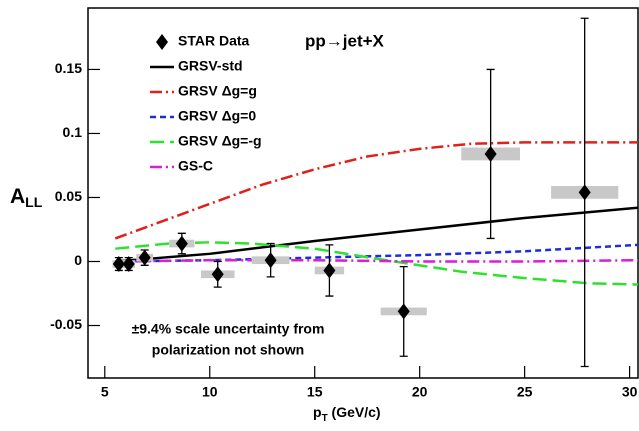 The width and height of the screenshot is (639, 431). What do you see at coordinates (325, 418) in the screenshot?
I see `x-label-sub: T` at bounding box center [325, 418].